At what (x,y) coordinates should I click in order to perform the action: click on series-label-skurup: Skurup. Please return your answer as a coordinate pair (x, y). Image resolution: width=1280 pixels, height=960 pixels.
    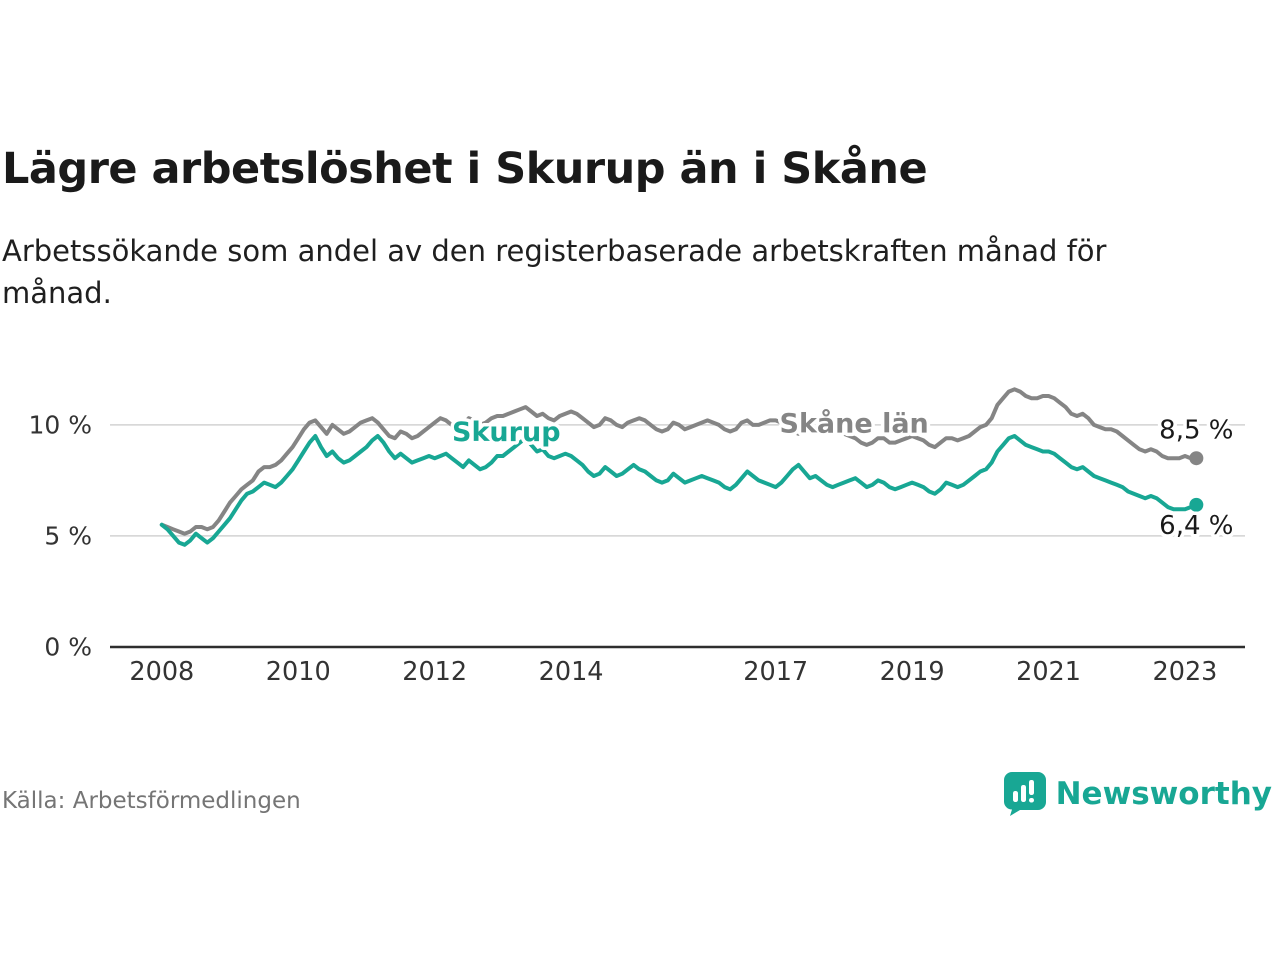
    Looking at the image, I should click on (506, 432).